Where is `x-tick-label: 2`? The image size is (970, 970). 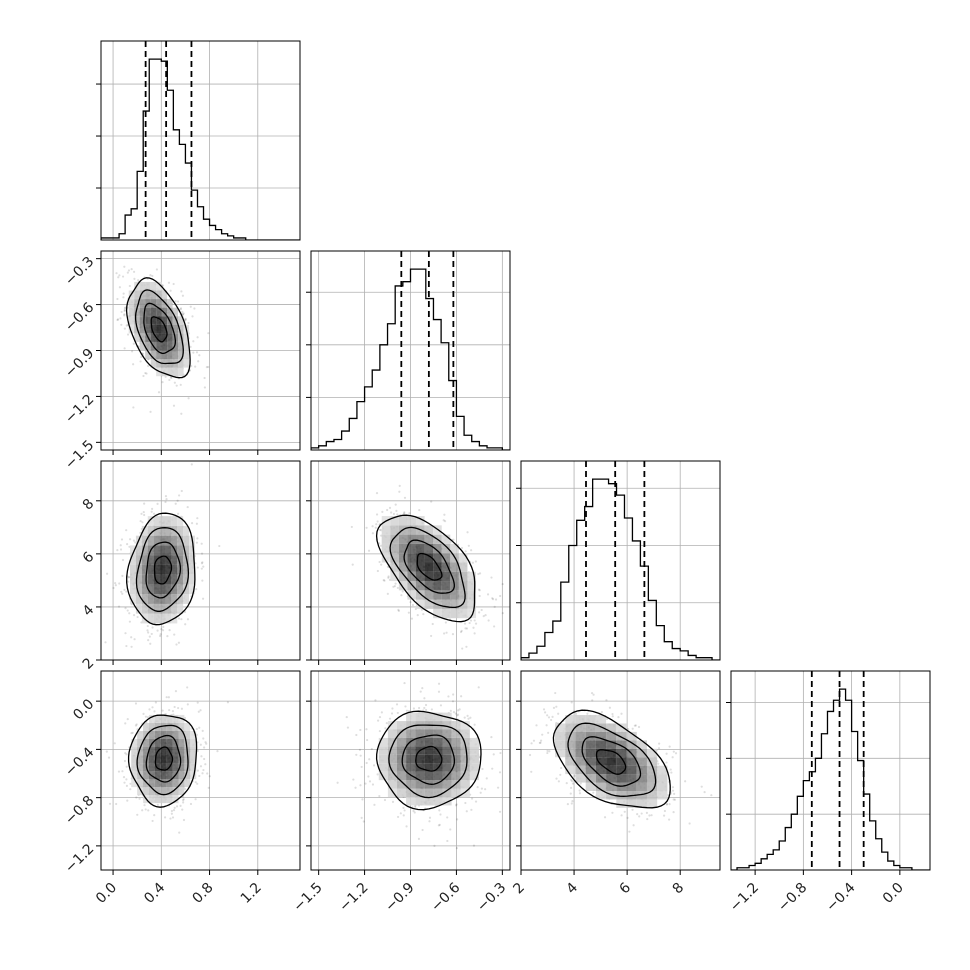
x-tick-label: 2 is located at coordinates (519, 889).